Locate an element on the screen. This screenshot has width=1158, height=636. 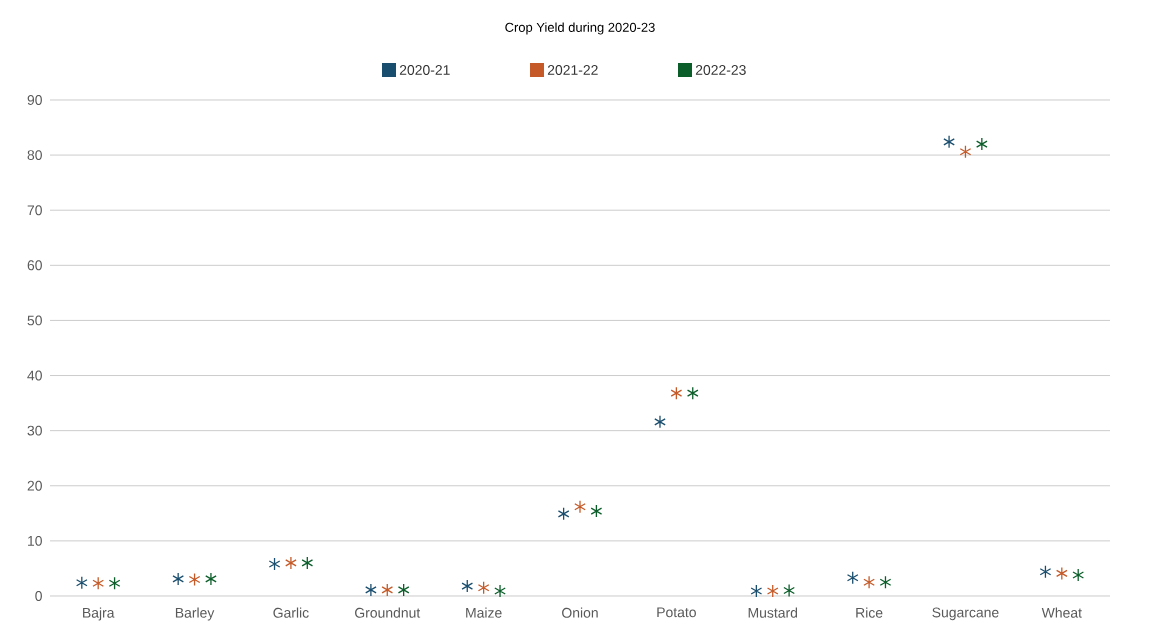
legend-label: 2020-21 is located at coordinates (424, 70).